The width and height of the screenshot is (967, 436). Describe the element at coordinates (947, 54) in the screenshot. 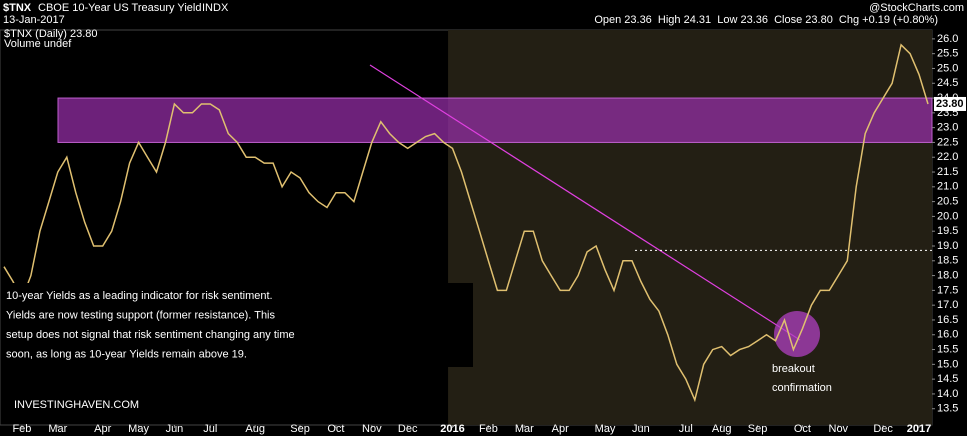

I see `y-tick-label: 25.5` at that location.